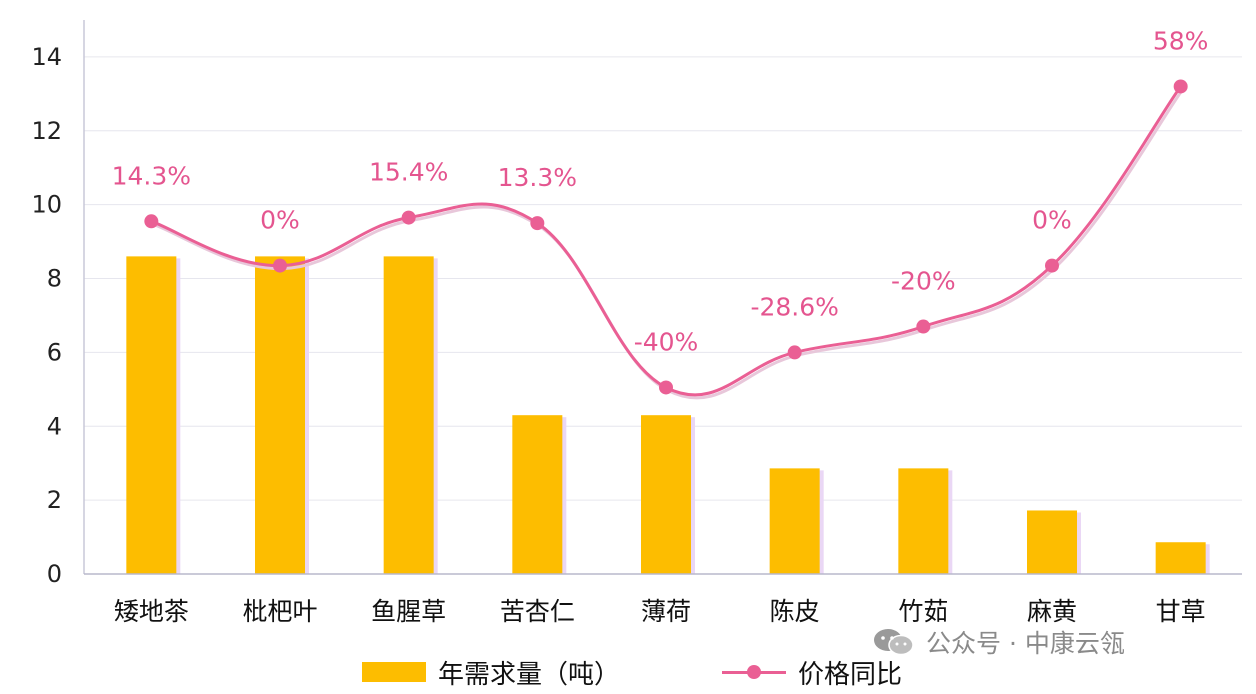  I want to click on y-tick-label: 12, so click(46, 131).